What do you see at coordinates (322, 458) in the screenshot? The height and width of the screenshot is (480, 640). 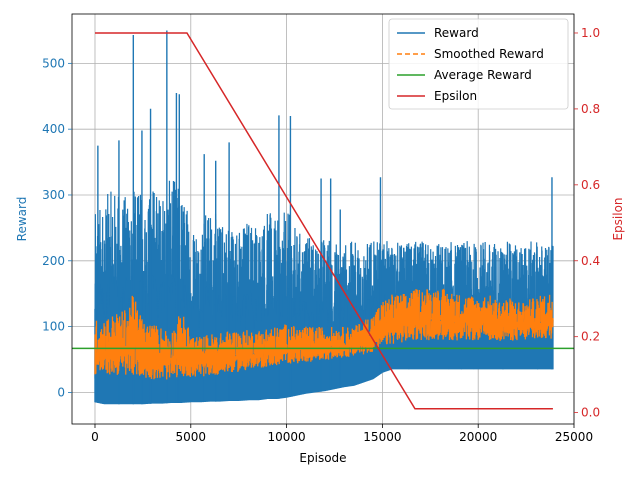 I see `x-axis-label: Episode` at bounding box center [322, 458].